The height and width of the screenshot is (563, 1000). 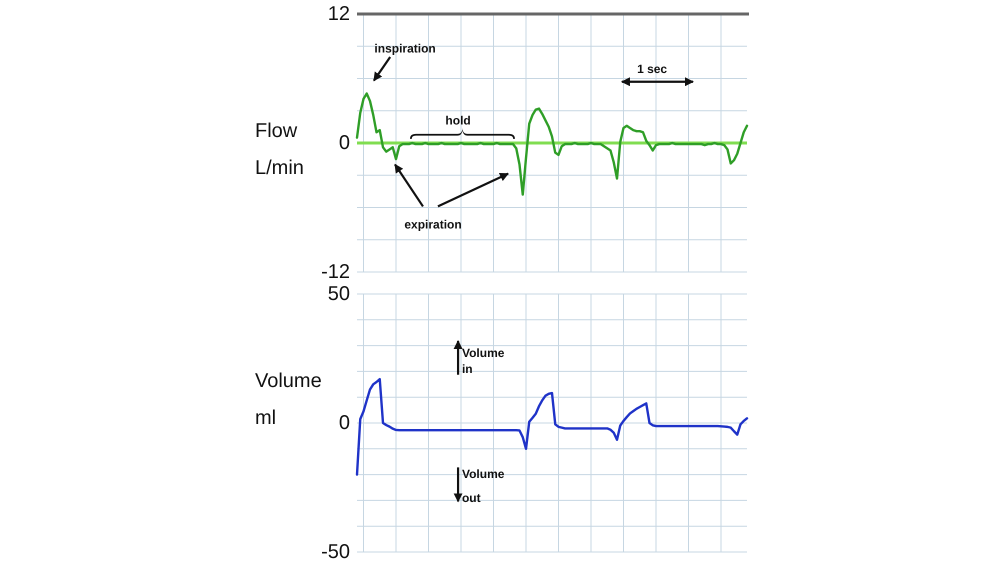 What do you see at coordinates (458, 120) in the screenshot?
I see `annotation: hold` at bounding box center [458, 120].